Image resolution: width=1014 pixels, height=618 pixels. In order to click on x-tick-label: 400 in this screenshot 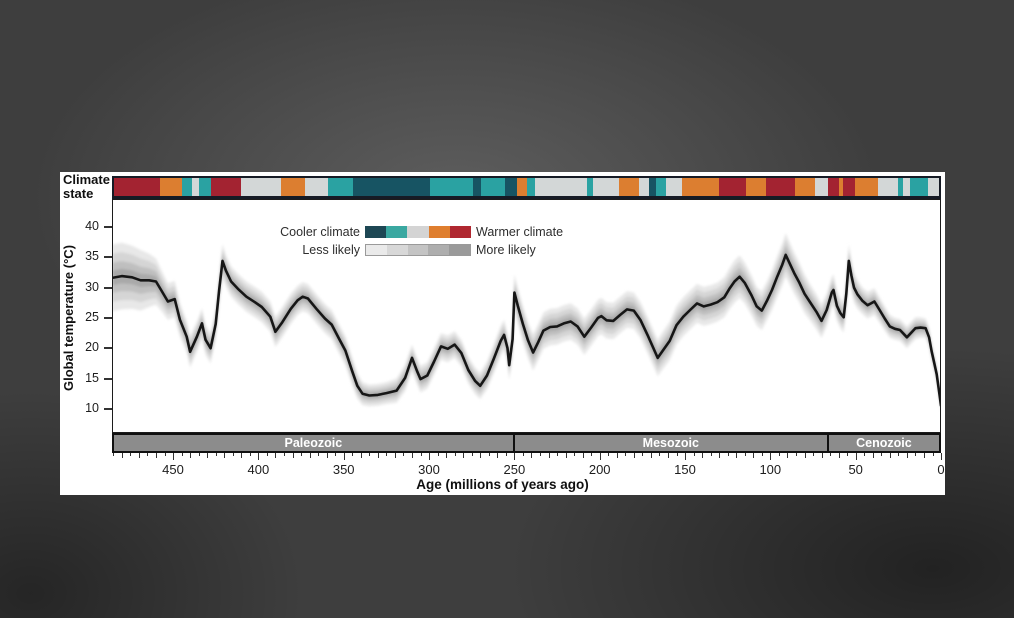, I will do `click(258, 469)`.